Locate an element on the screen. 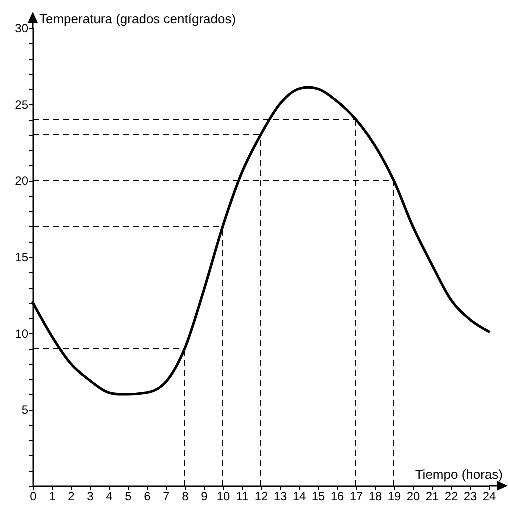 This screenshot has width=508, height=506. x-tick-label: 3 is located at coordinates (90, 497).